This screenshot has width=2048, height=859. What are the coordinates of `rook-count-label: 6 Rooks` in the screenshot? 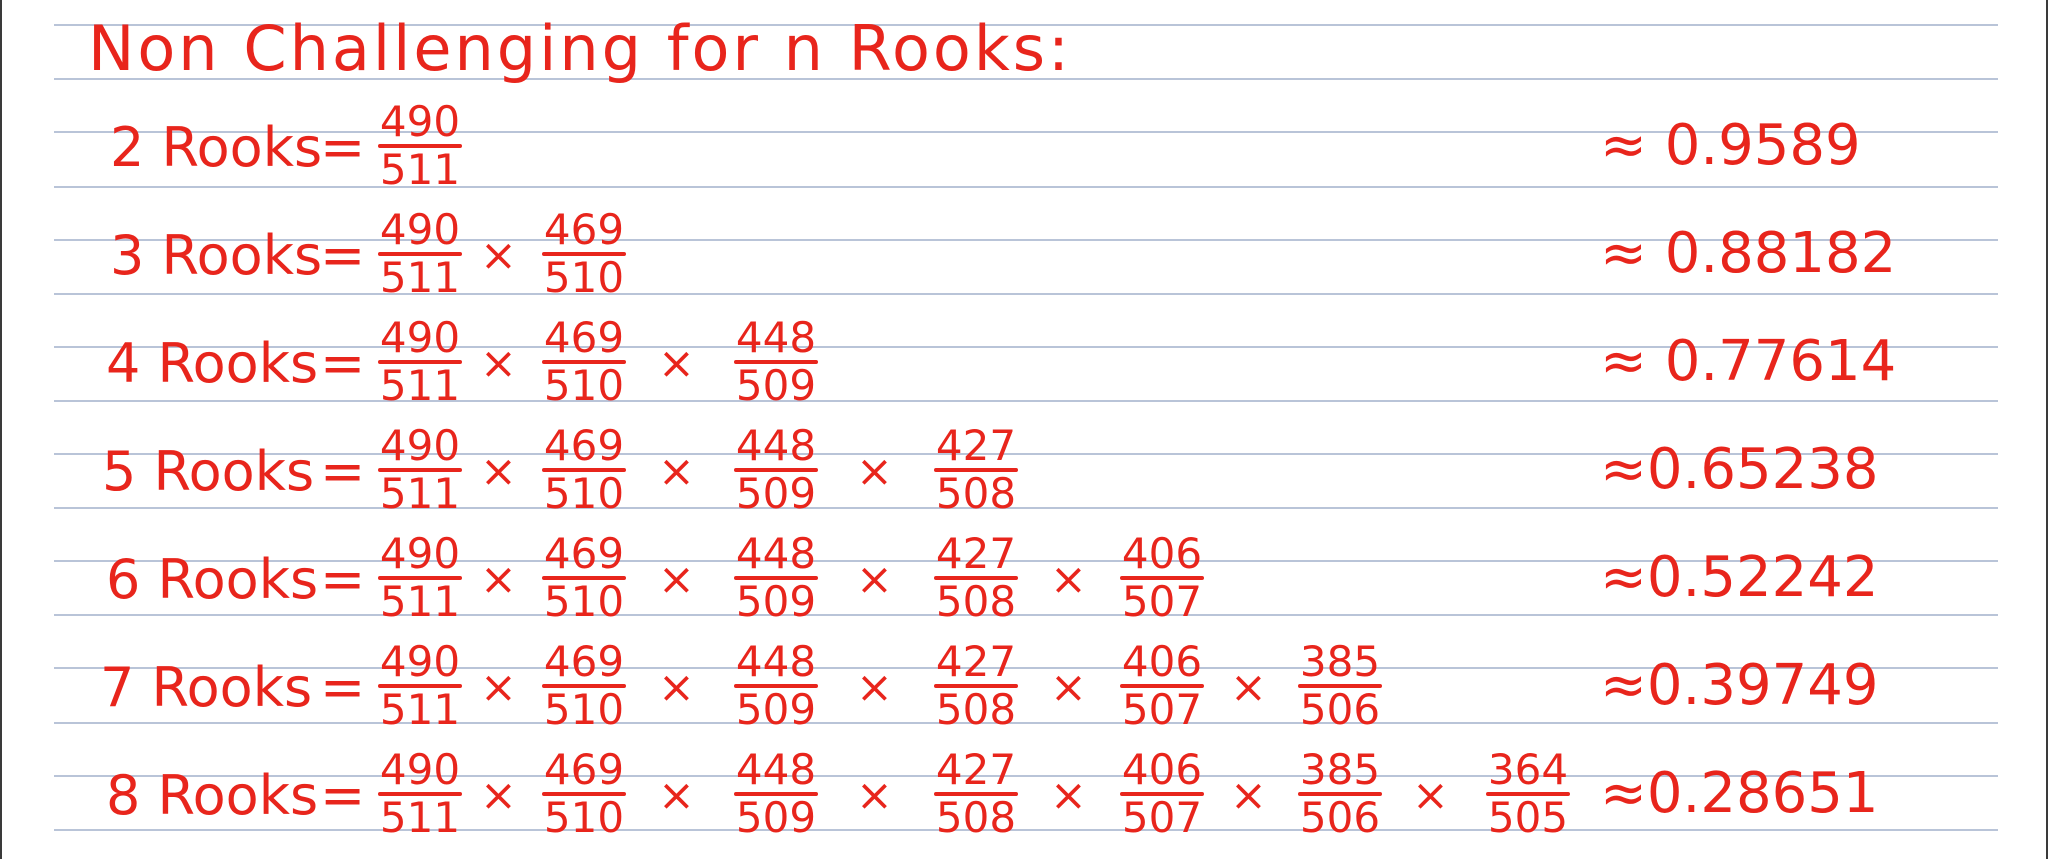 It's located at (212, 579).